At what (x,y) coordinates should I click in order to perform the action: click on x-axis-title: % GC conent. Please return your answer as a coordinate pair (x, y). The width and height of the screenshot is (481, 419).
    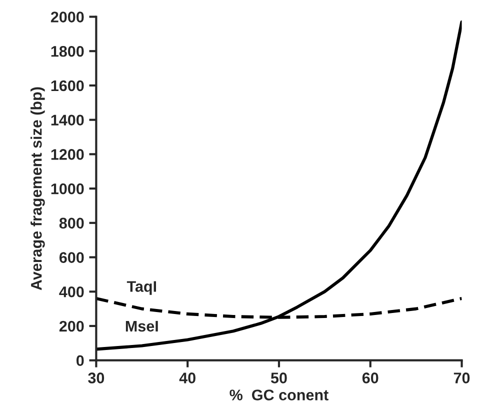
    Looking at the image, I should click on (279, 395).